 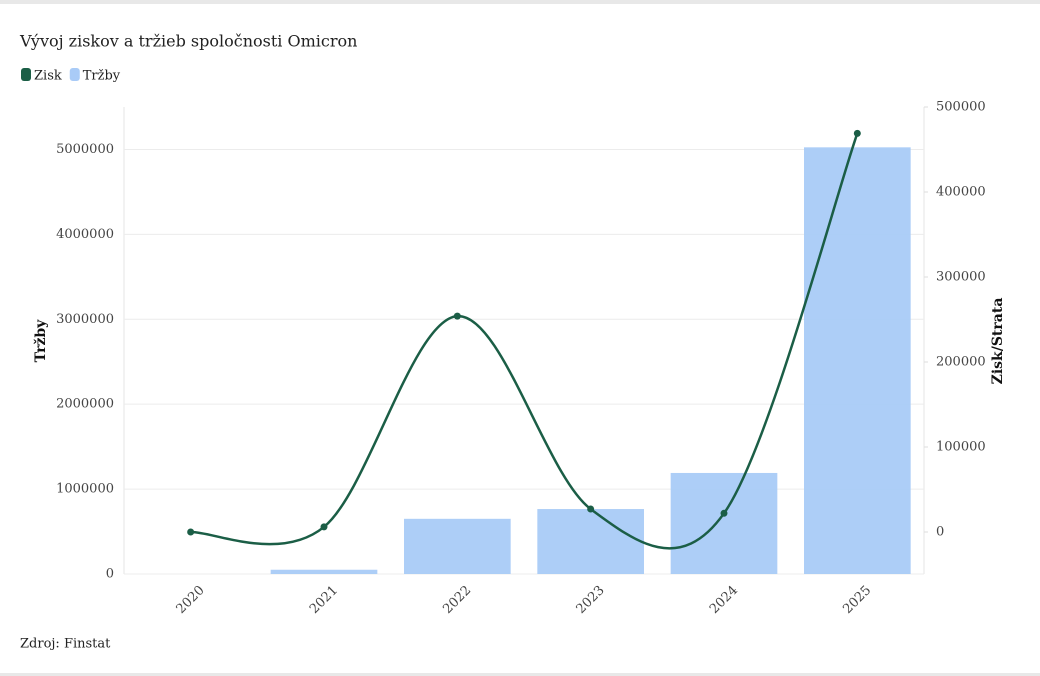 What do you see at coordinates (85, 234) in the screenshot?
I see `y-tick-label: 4000000` at bounding box center [85, 234].